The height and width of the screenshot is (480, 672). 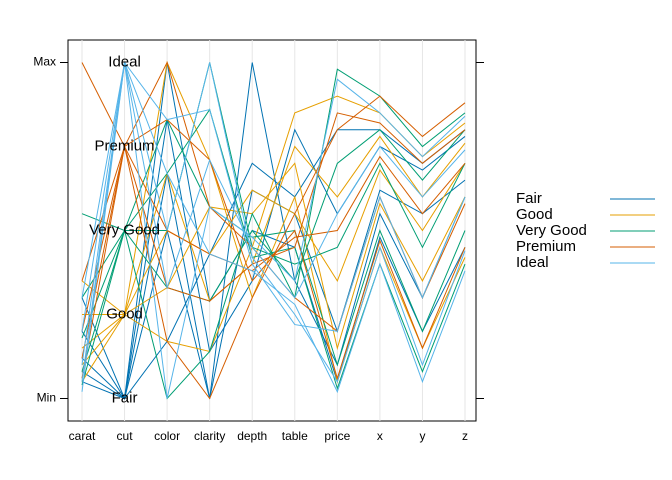 What do you see at coordinates (124, 229) in the screenshot?
I see `level-label: Very Good` at bounding box center [124, 229].